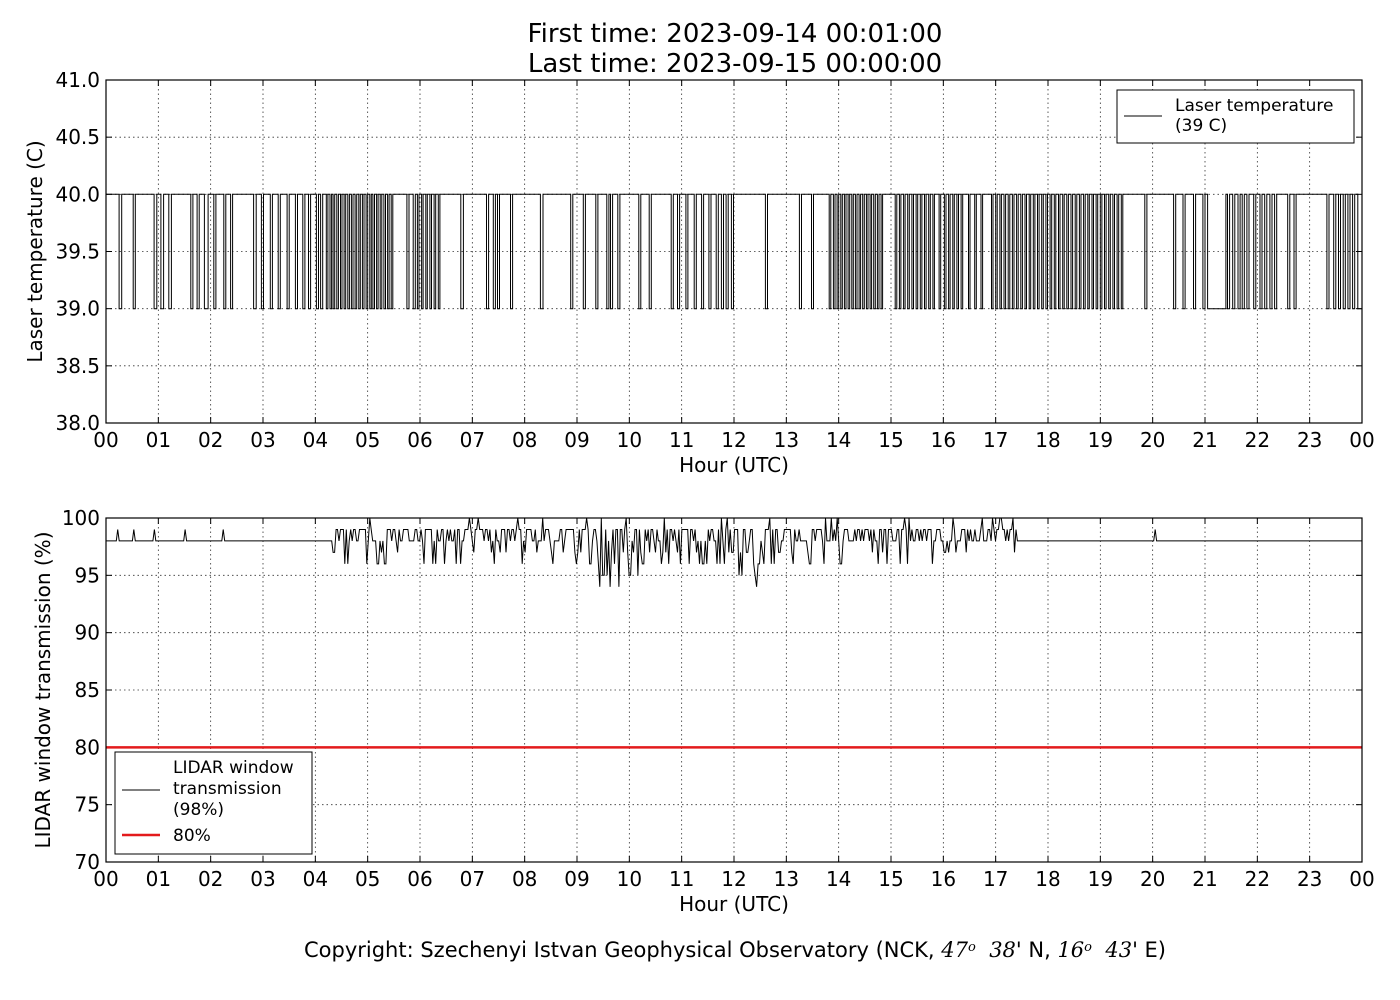  Describe the element at coordinates (77, 423) in the screenshot. I see `y-tick-label: 38.0` at that location.